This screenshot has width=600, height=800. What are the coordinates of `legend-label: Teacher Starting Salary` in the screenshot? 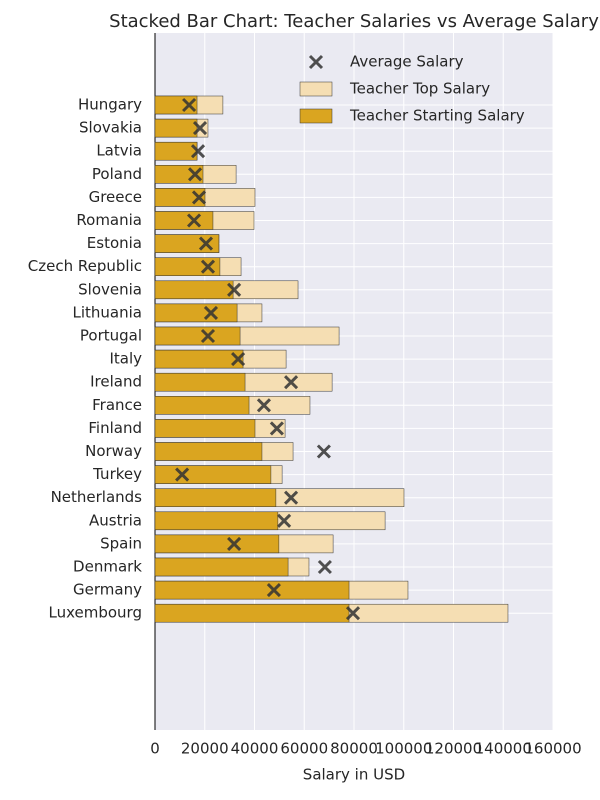 It's located at (437, 116).